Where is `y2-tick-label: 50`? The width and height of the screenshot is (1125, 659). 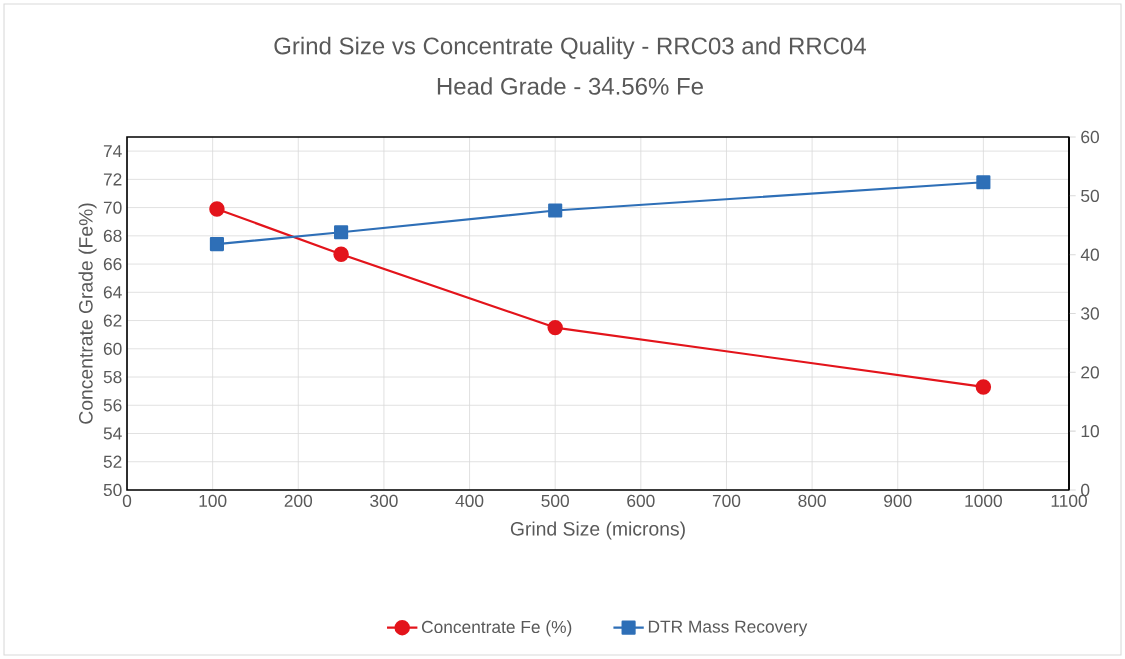
y2-tick-label: 50 is located at coordinates (1090, 195).